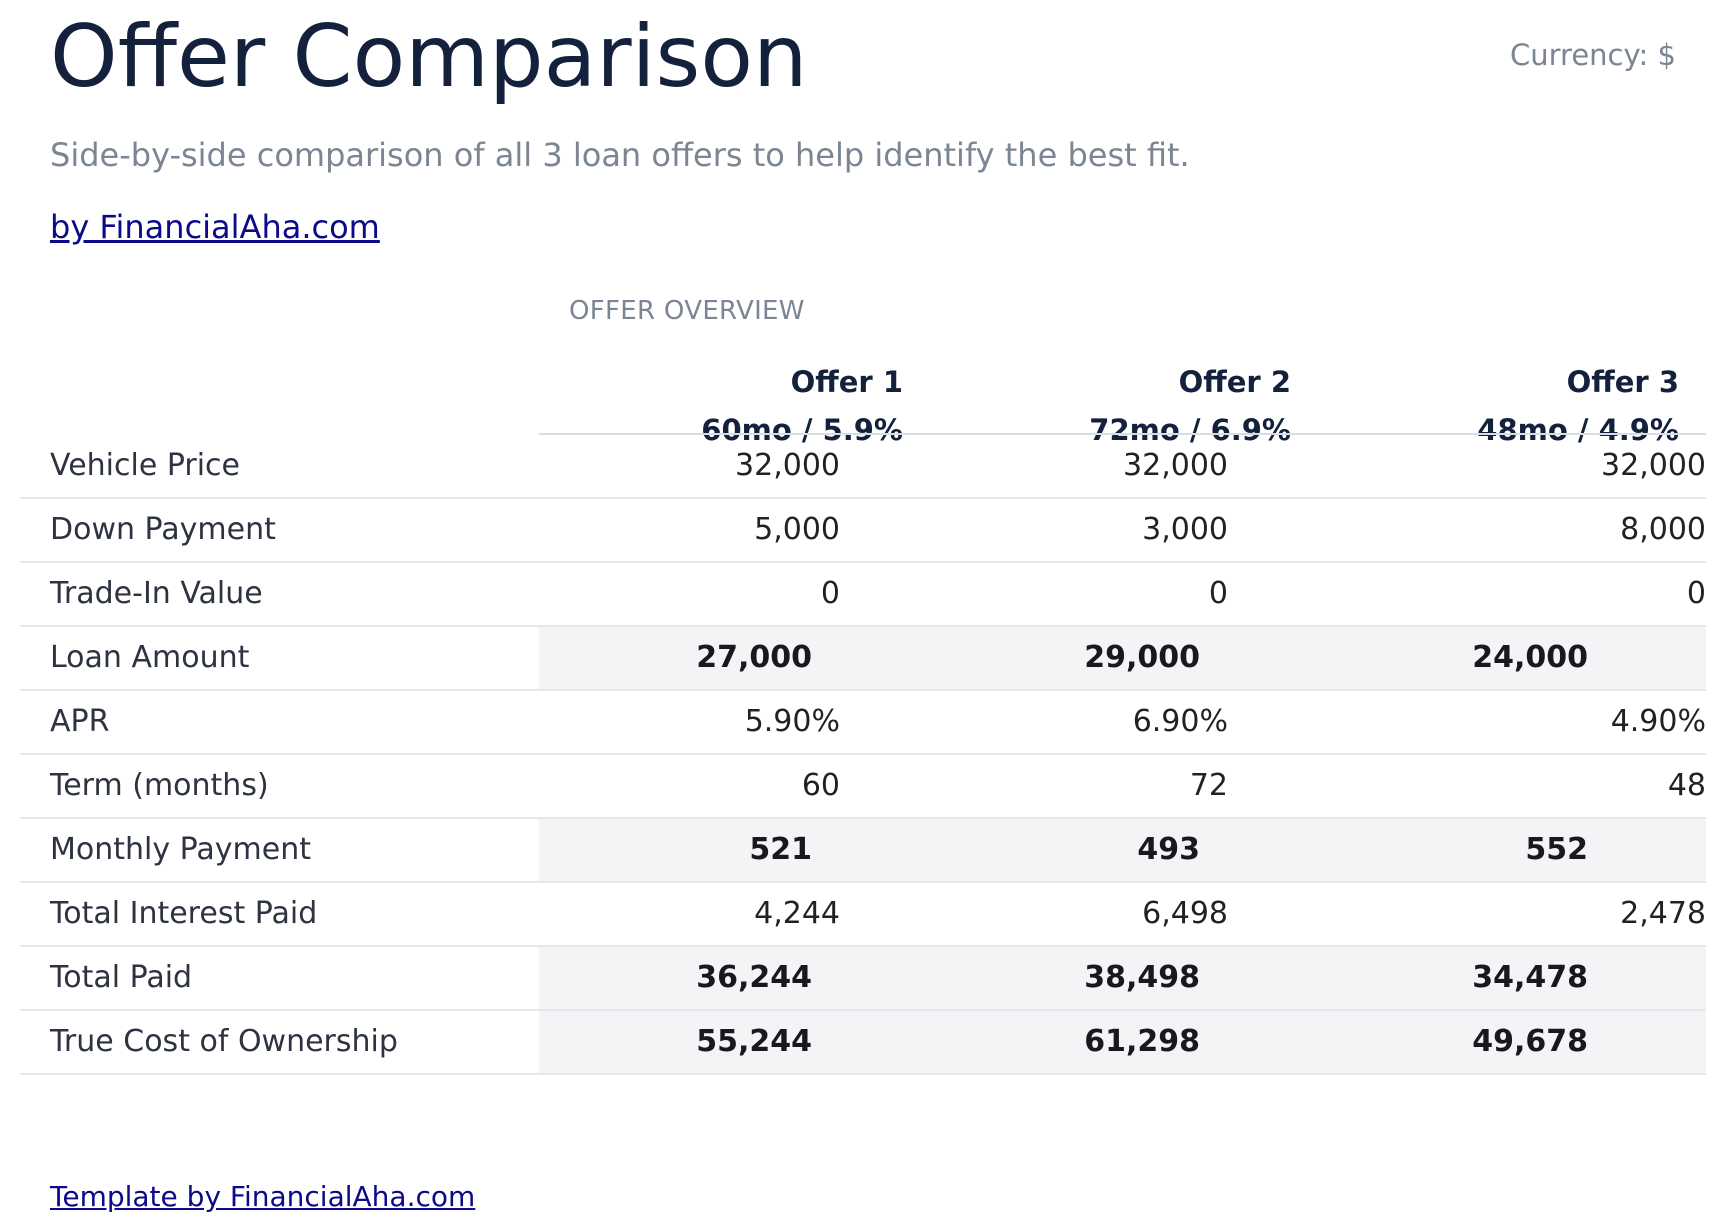  What do you see at coordinates (1185, 529) in the screenshot?
I see `offer-2-value: 3,000` at bounding box center [1185, 529].